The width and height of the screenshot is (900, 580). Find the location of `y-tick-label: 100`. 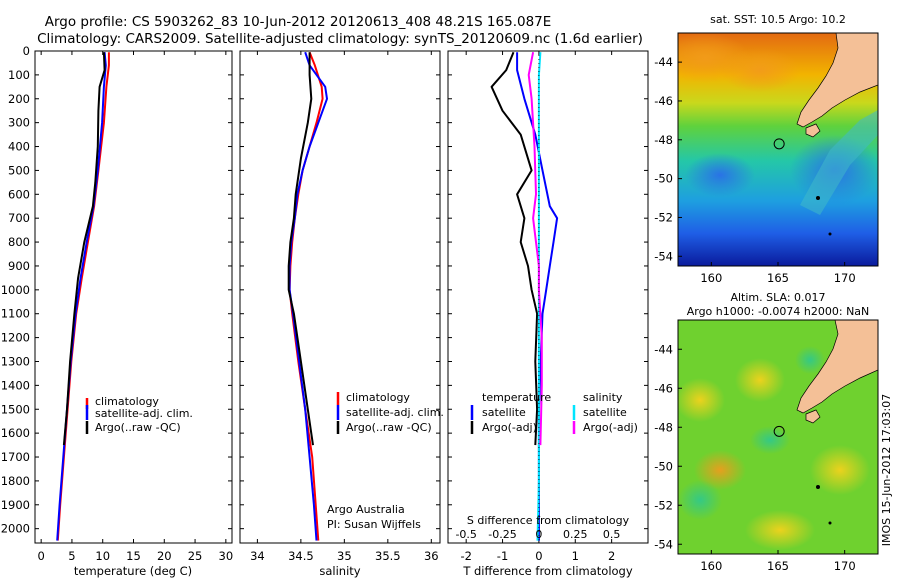

y-tick-label: 100 is located at coordinates (19, 75).